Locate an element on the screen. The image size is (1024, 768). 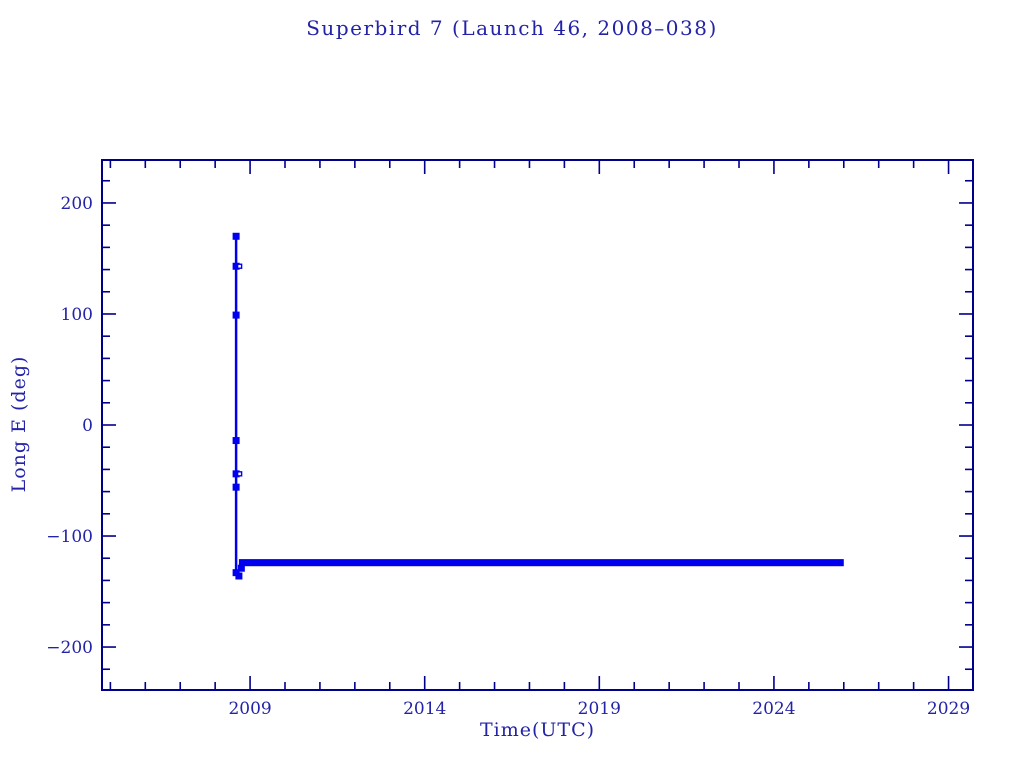
y-tick-label: −200 is located at coordinates (69, 648).